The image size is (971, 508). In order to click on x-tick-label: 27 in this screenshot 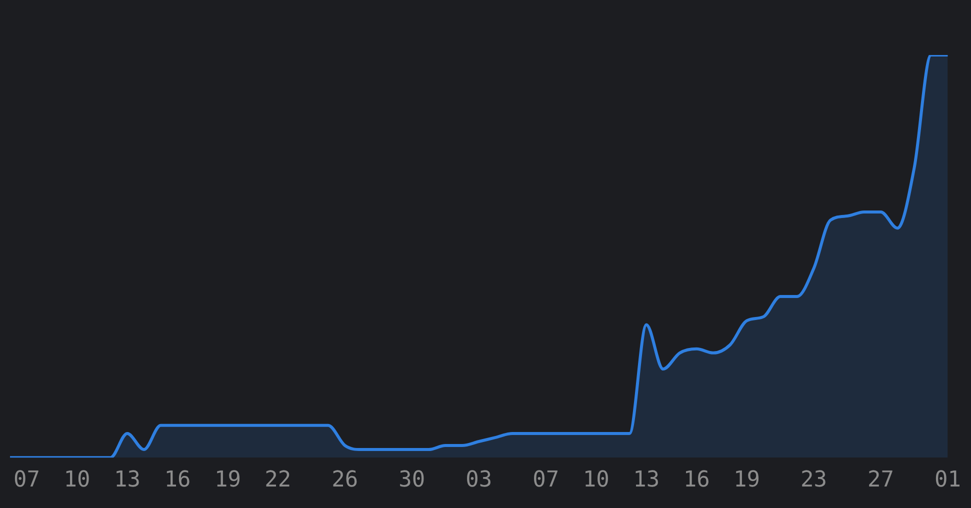, I will do `click(881, 480)`.